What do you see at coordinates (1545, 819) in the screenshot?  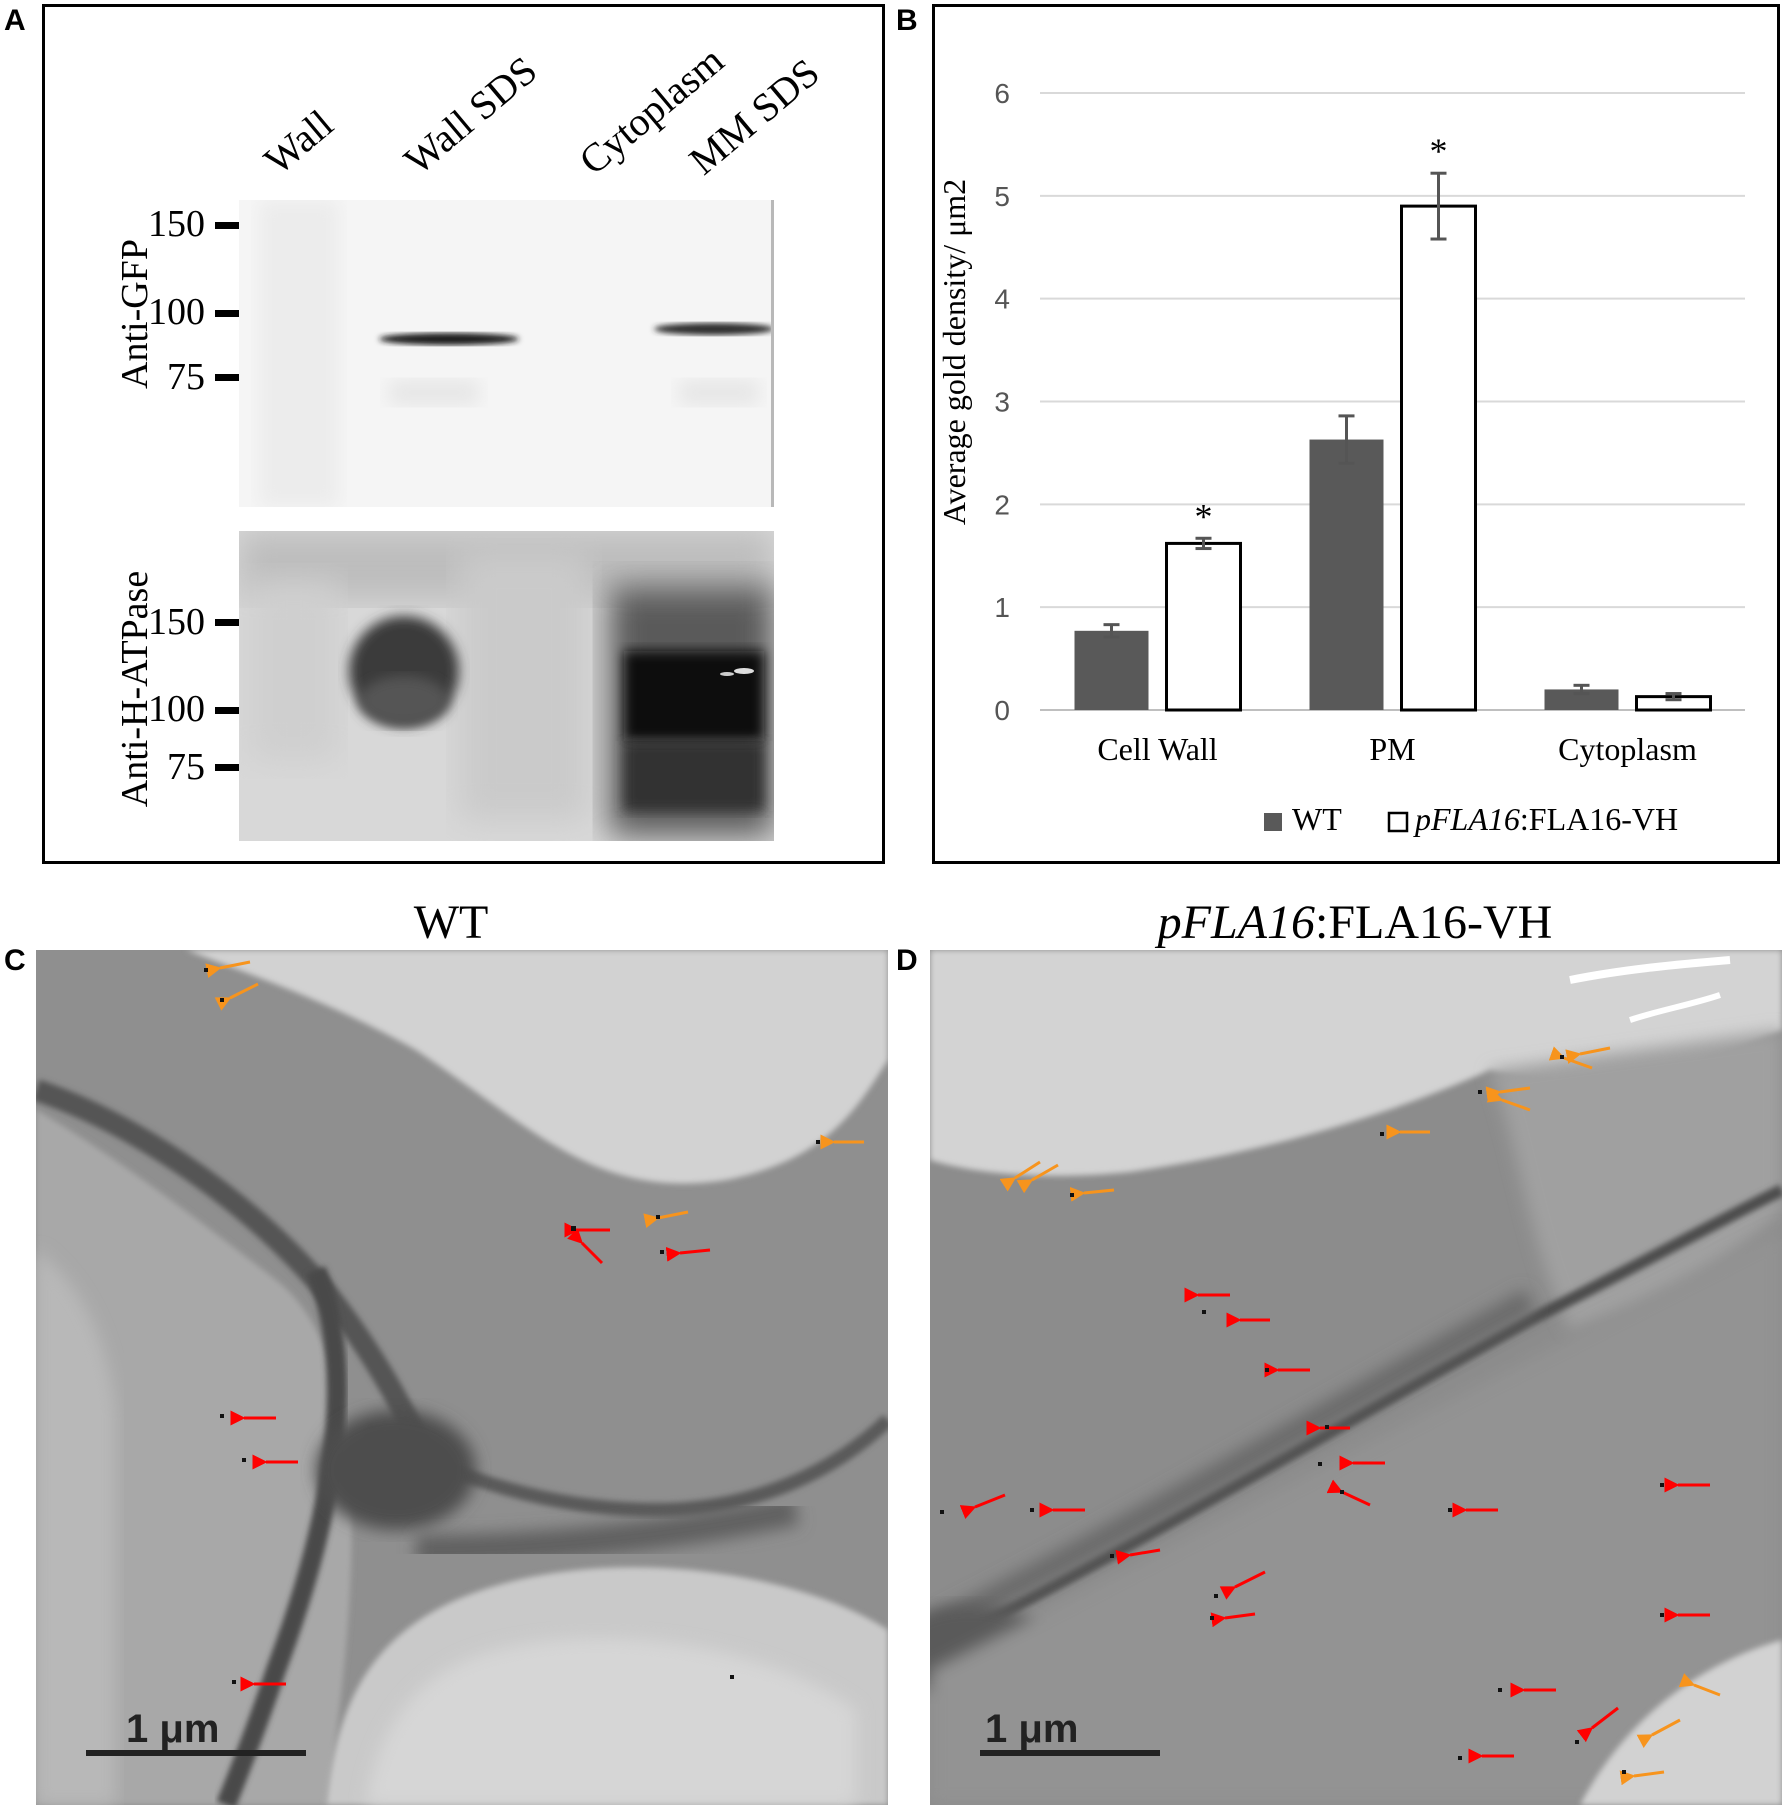 I see `legend-label-transgenic: pFLA16:FLA16-VH` at bounding box center [1545, 819].